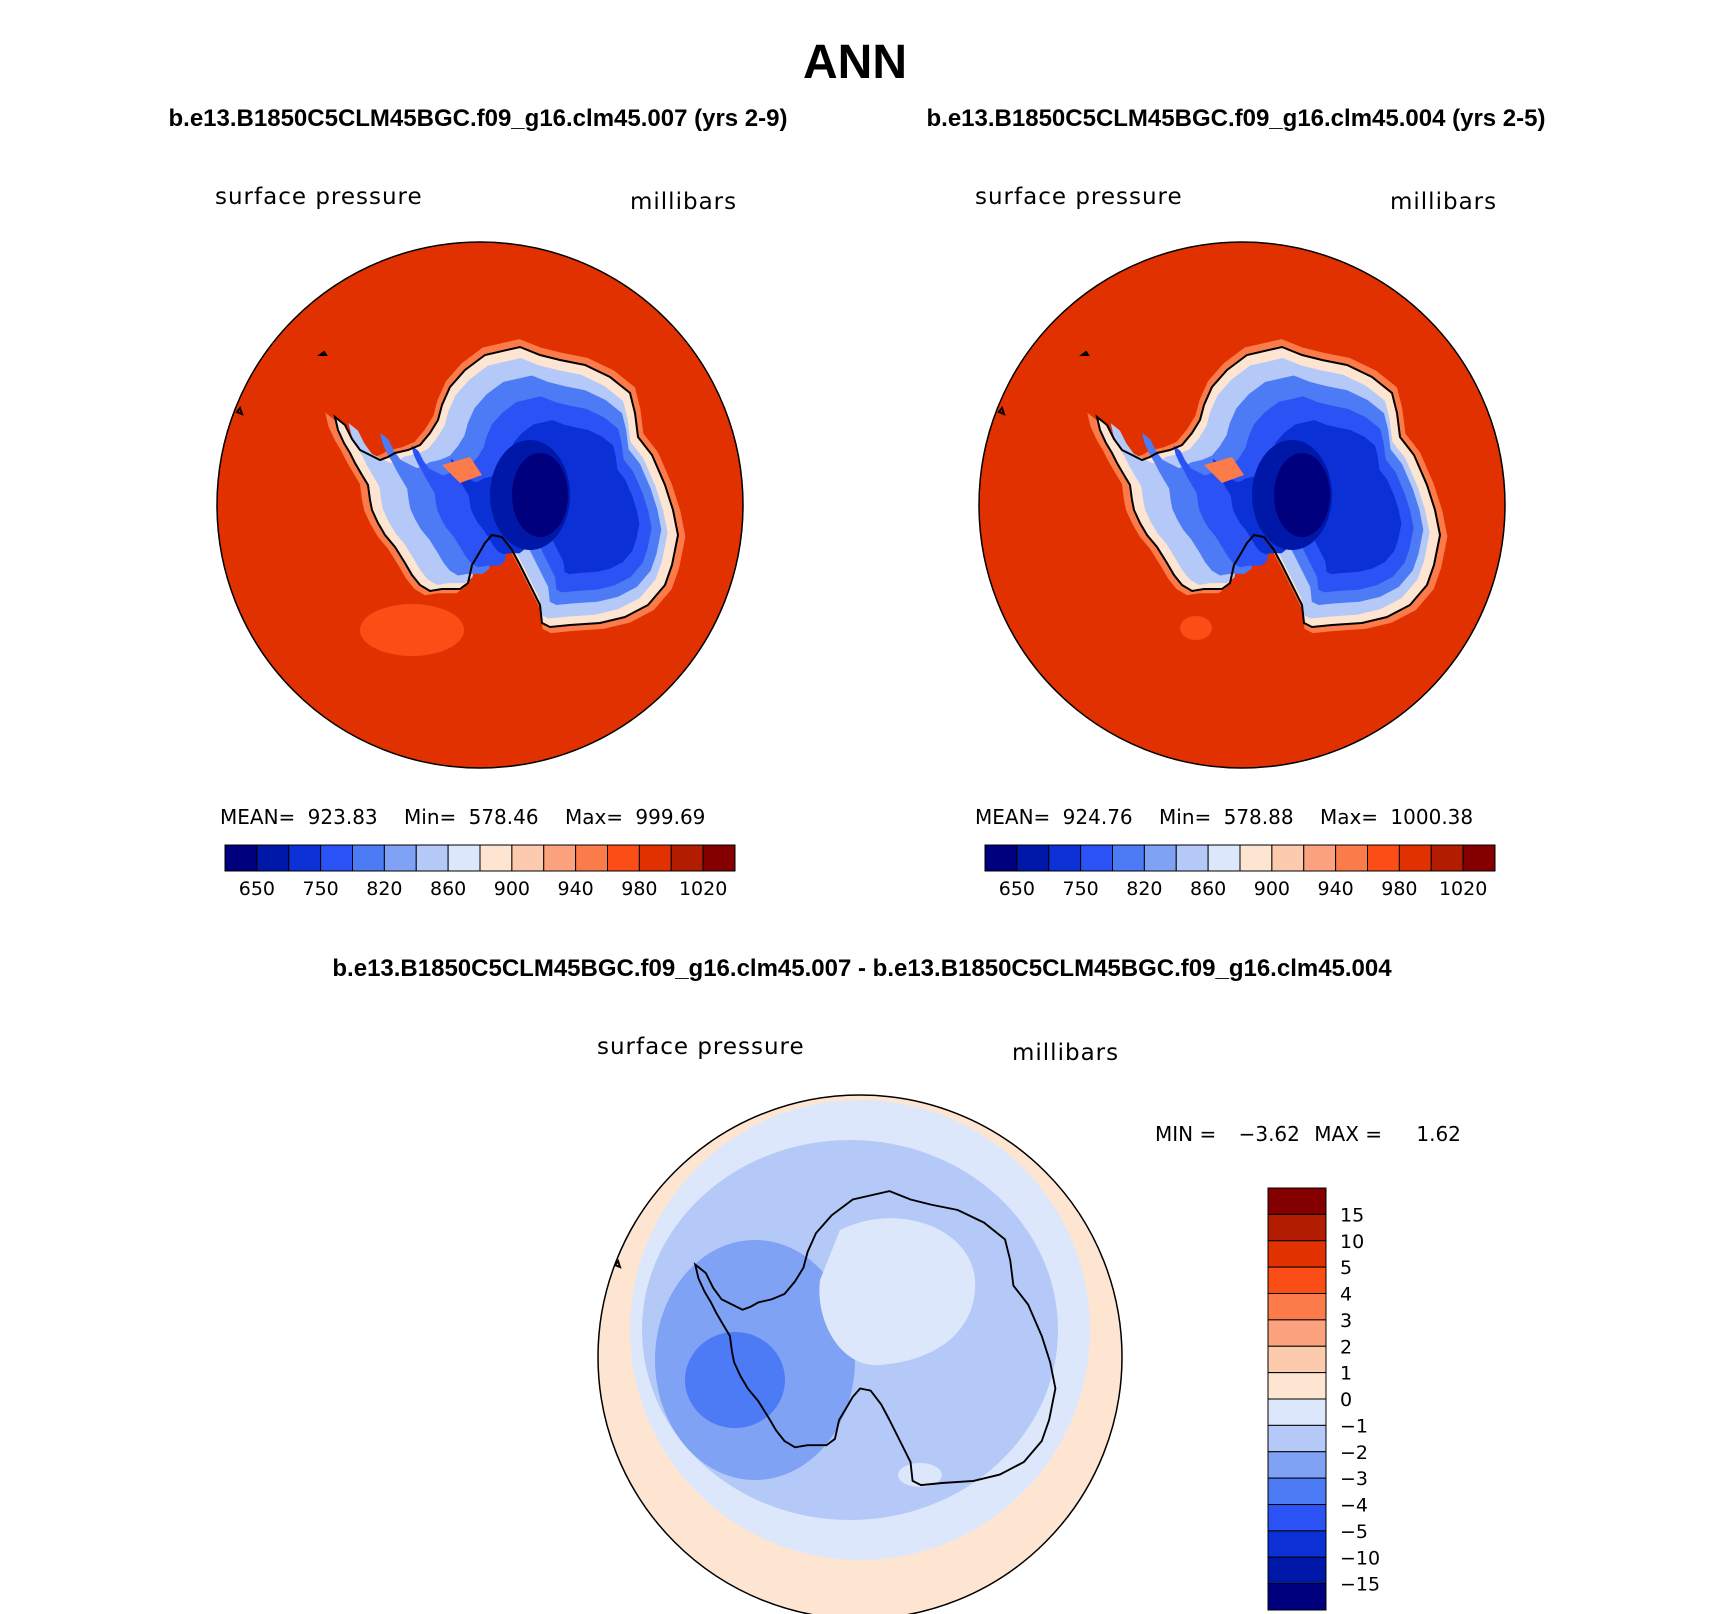  Describe the element at coordinates (319, 197) in the screenshot. I see `variable-label-left: surface pressure` at that location.